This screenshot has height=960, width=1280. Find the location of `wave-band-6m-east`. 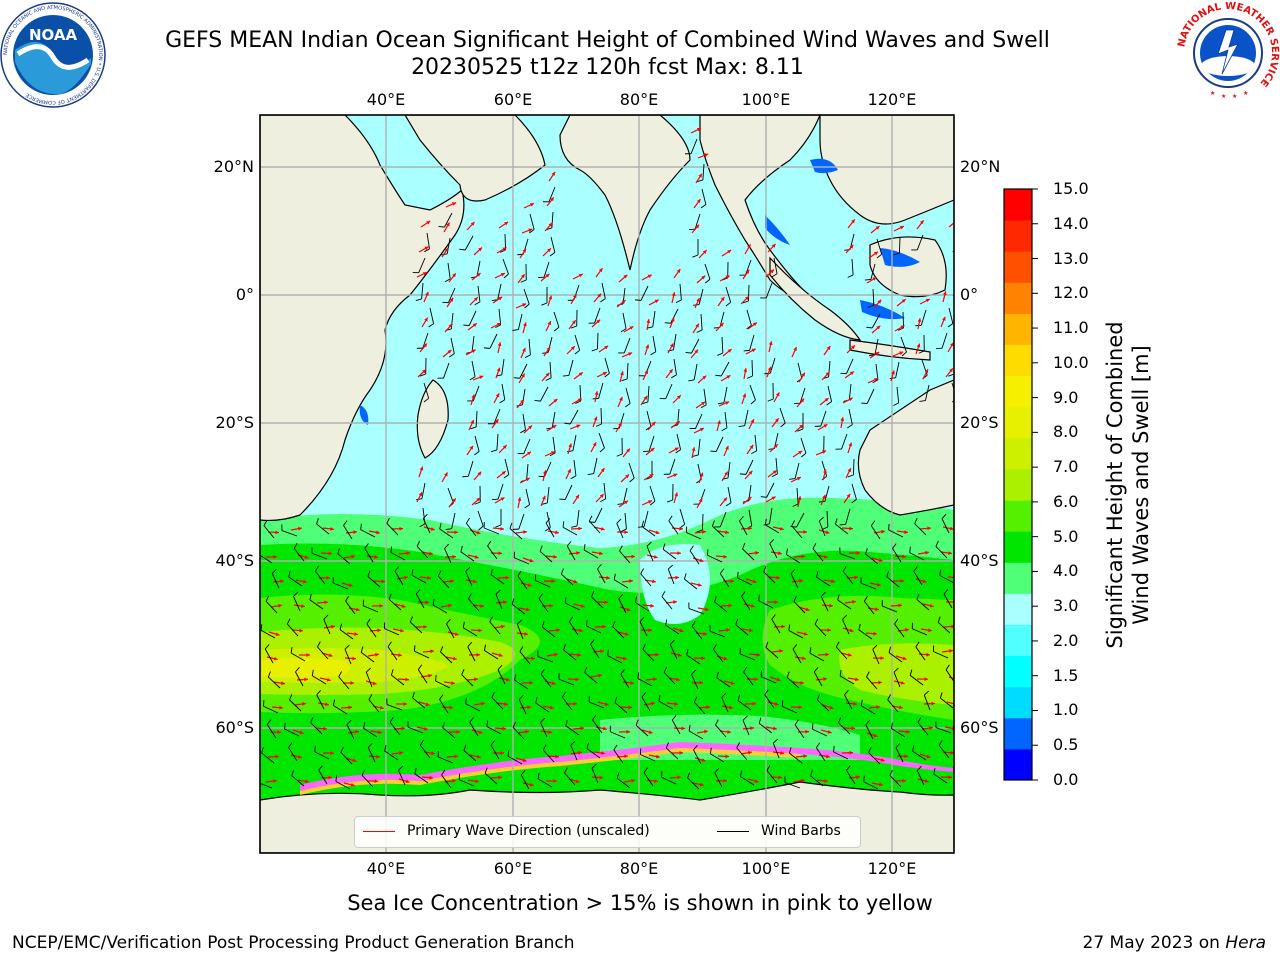

wave-band-6m-east is located at coordinates (896, 674).